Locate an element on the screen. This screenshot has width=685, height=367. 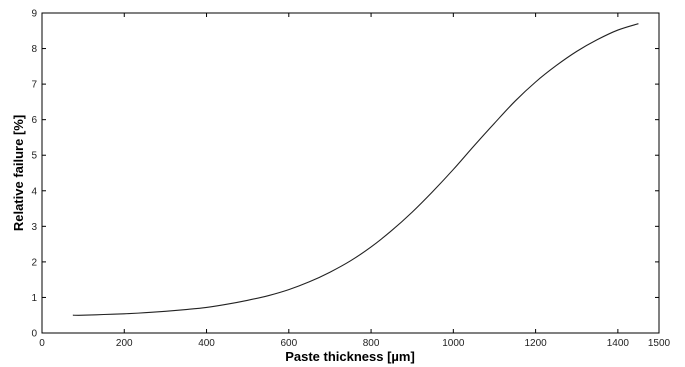
y-tick-label-7: 7 is located at coordinates (34, 85).